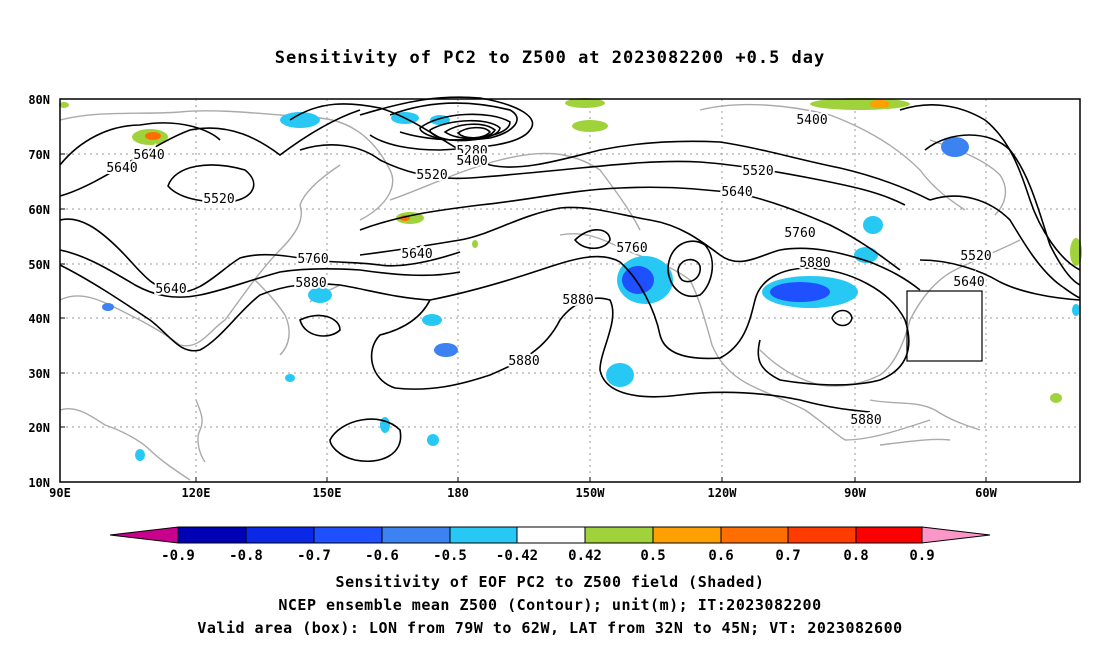  I want to click on colorbar-label: -0.6, so click(382, 556).